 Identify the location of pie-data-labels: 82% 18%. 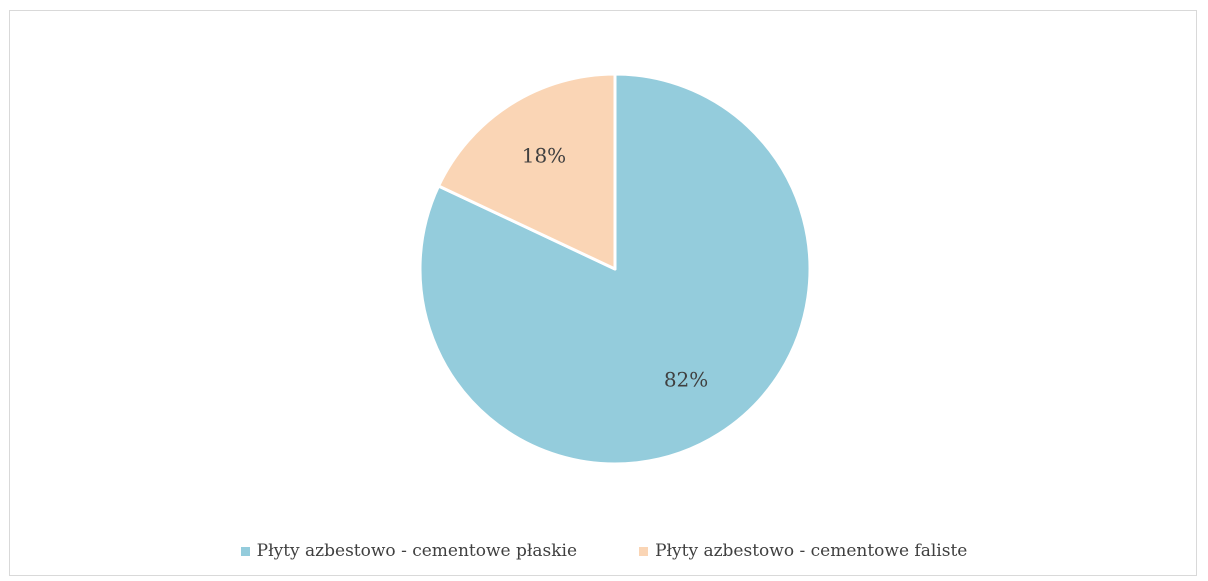
(615, 268).